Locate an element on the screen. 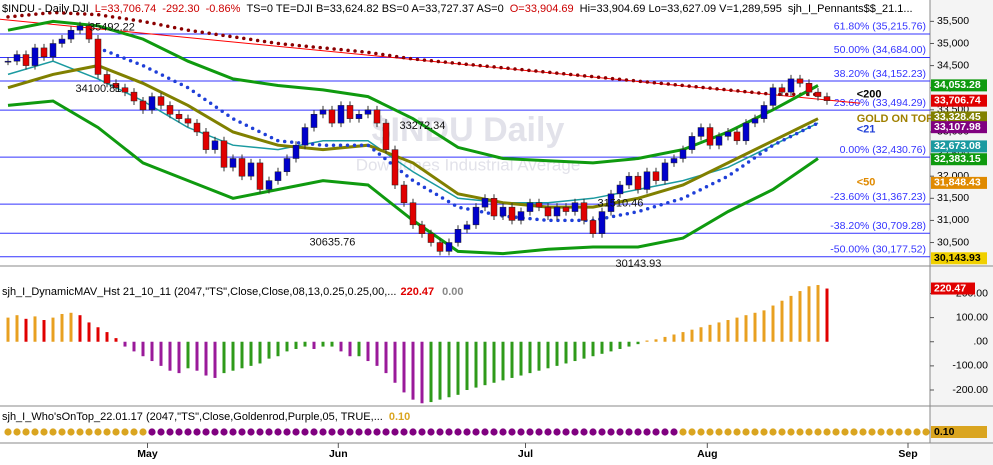 This screenshot has height=465, width=993. y-tick-label: 31,000 is located at coordinates (953, 220).